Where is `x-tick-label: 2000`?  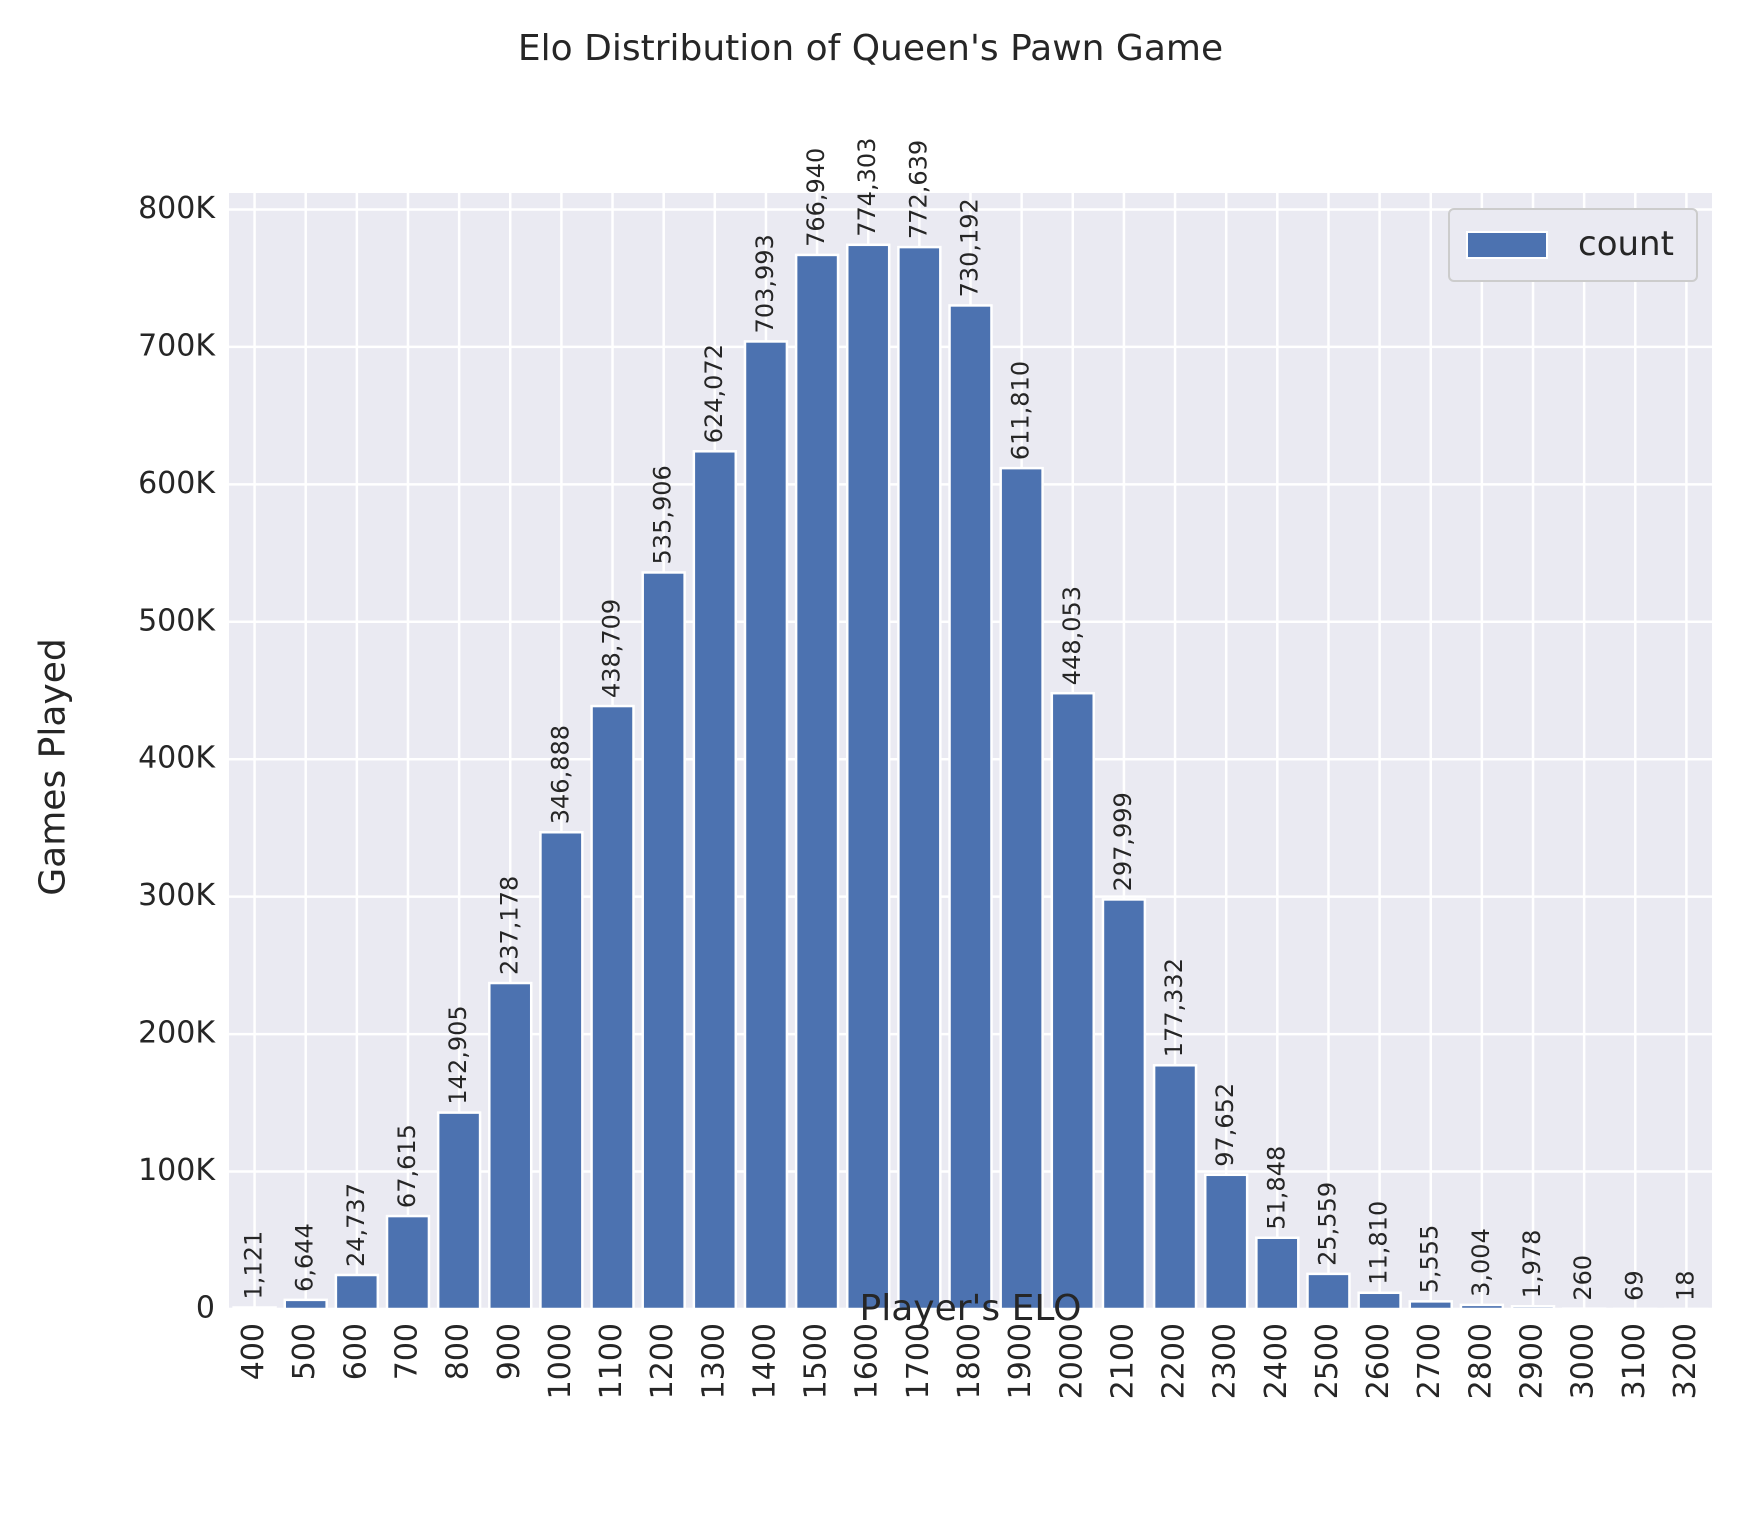
x-tick-label: 2000 is located at coordinates (1071, 1361).